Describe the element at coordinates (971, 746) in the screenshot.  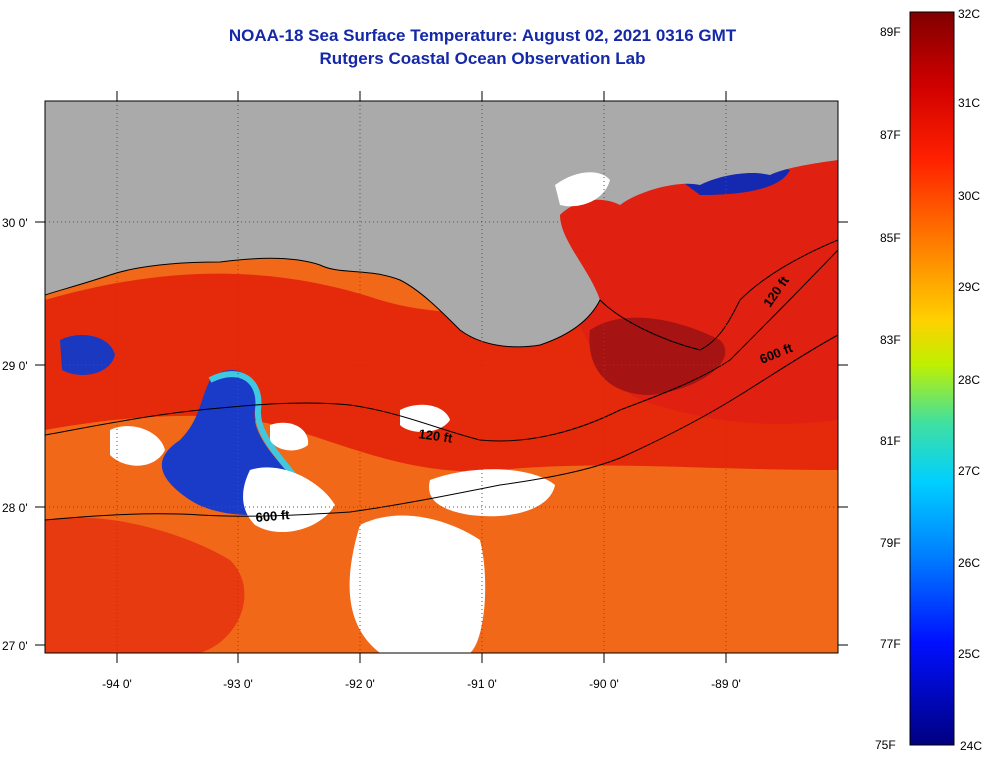
I see `colorbar-celsius-label: 24C` at that location.